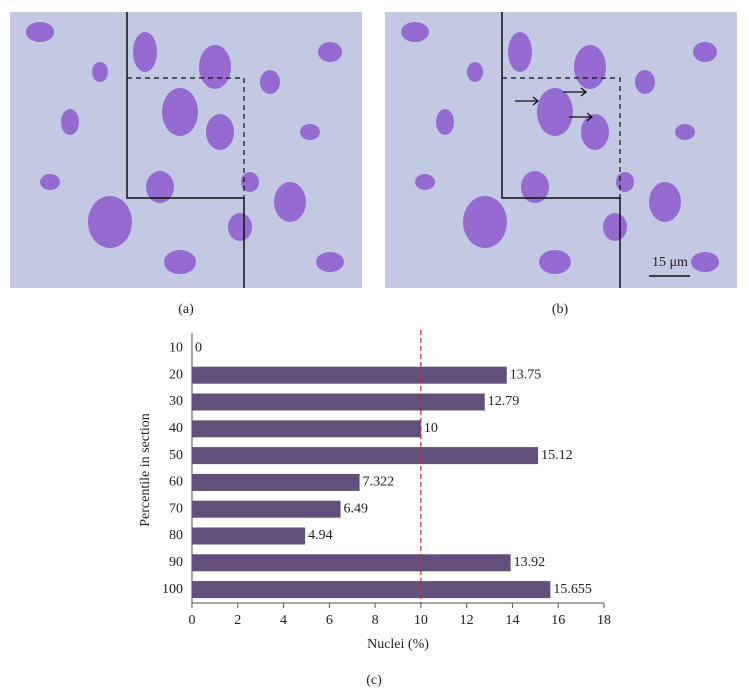 The height and width of the screenshot is (696, 749). Describe the element at coordinates (421, 620) in the screenshot. I see `x-tick-label: 10` at that location.